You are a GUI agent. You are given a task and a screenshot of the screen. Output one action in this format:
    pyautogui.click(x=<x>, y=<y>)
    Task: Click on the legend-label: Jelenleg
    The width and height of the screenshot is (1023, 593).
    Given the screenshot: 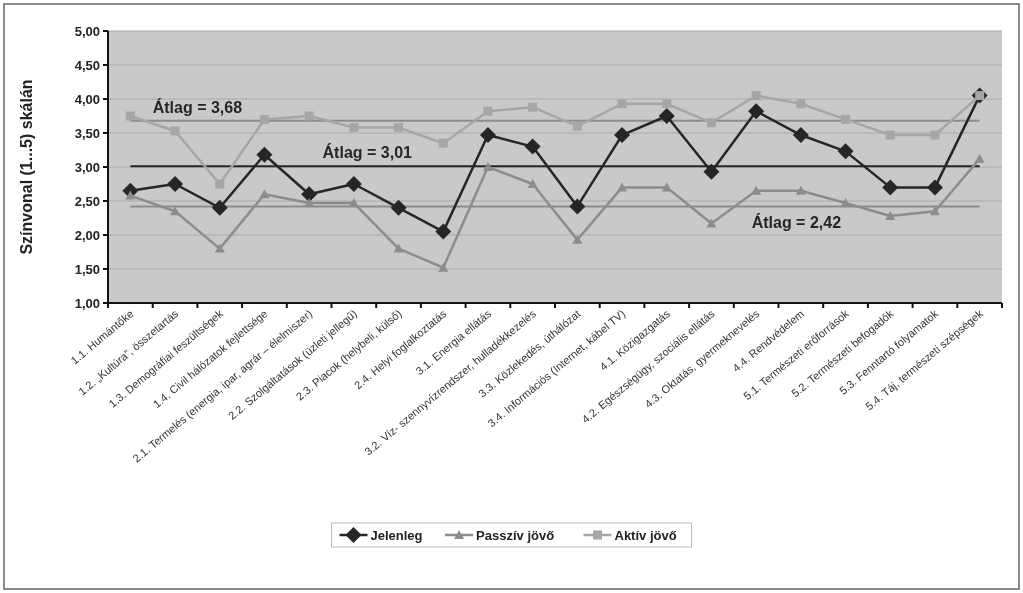 What is the action you would take?
    pyautogui.click(x=396, y=535)
    